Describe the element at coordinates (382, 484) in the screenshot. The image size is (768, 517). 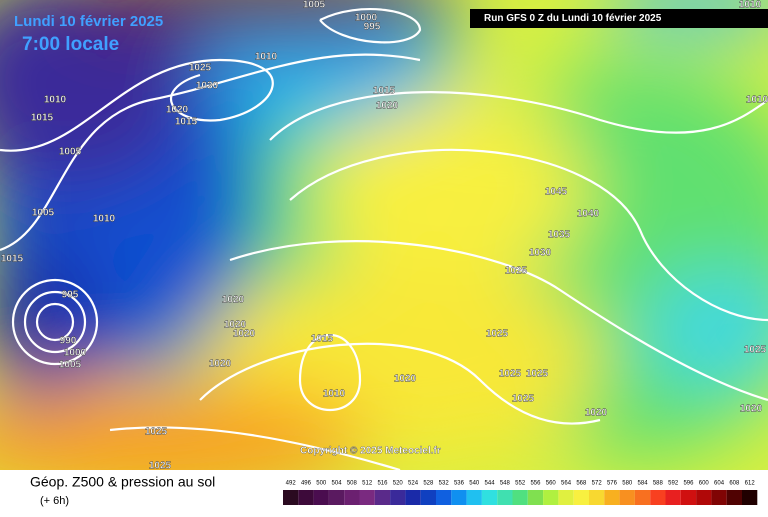
I see `colorbar-label: 516` at that location.